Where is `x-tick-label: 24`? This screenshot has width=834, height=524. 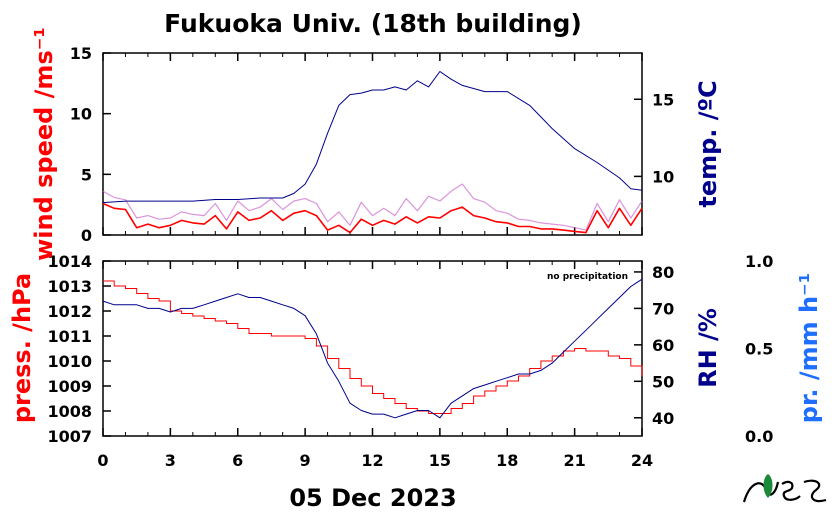 x-tick-label: 24 is located at coordinates (642, 460).